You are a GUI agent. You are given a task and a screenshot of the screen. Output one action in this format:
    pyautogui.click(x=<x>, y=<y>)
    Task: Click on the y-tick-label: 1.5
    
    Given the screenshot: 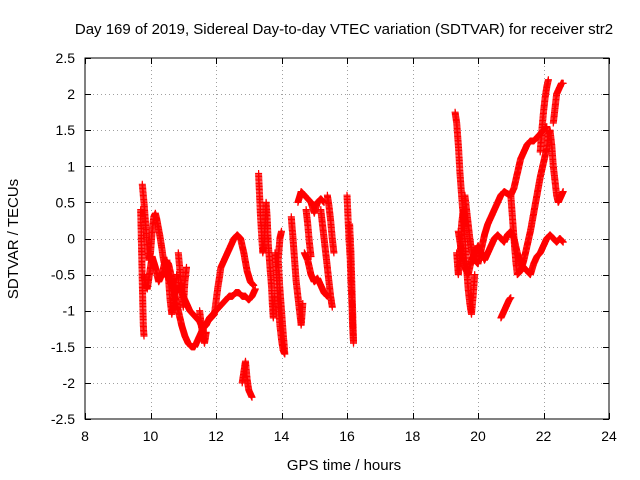 What is the action you would take?
    pyautogui.click(x=66, y=130)
    